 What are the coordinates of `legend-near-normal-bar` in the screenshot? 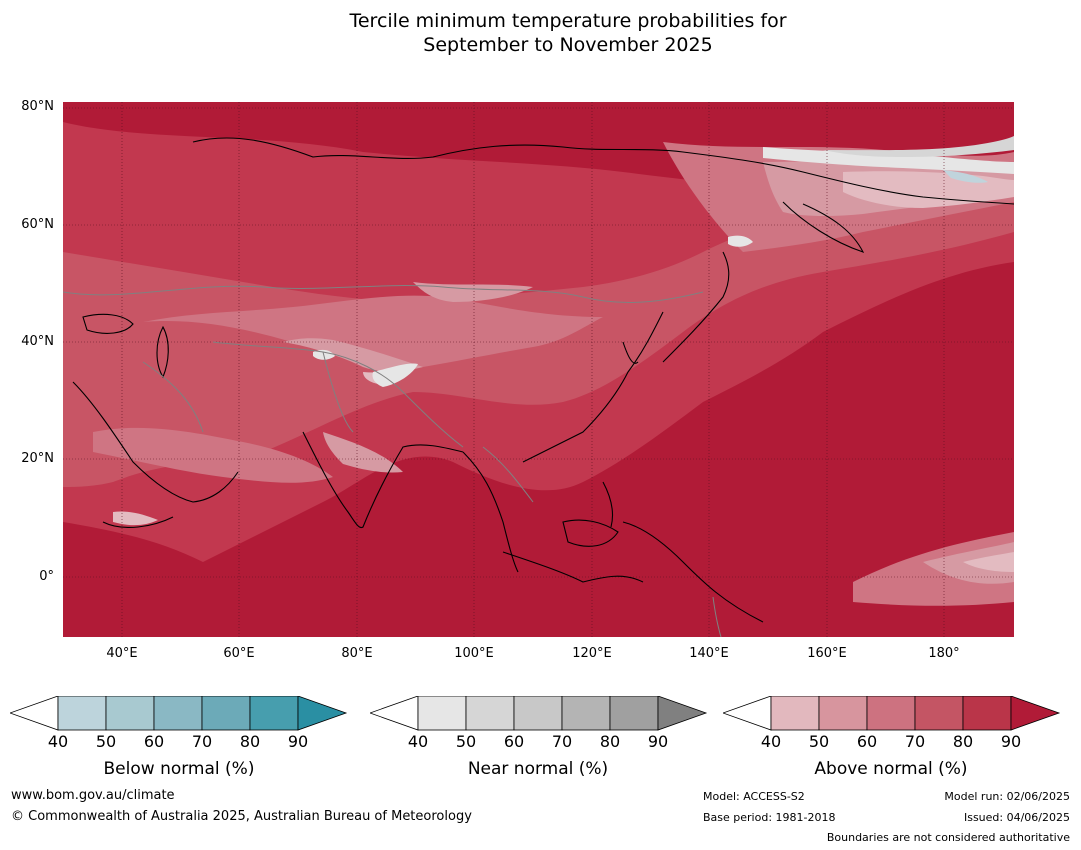 It's located at (539, 713).